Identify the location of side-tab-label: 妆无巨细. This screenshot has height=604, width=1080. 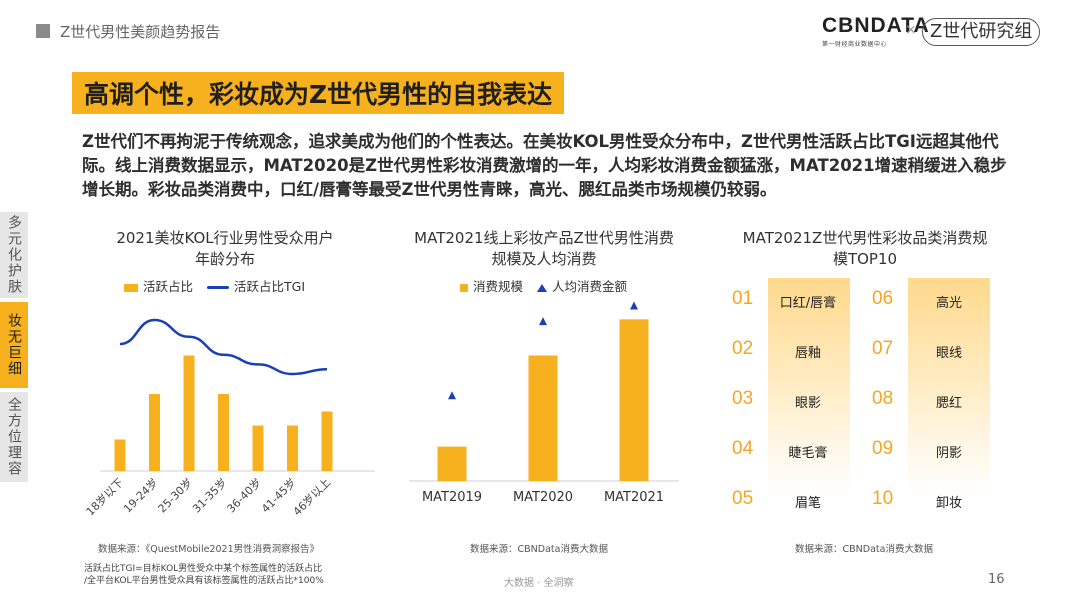
(14, 345).